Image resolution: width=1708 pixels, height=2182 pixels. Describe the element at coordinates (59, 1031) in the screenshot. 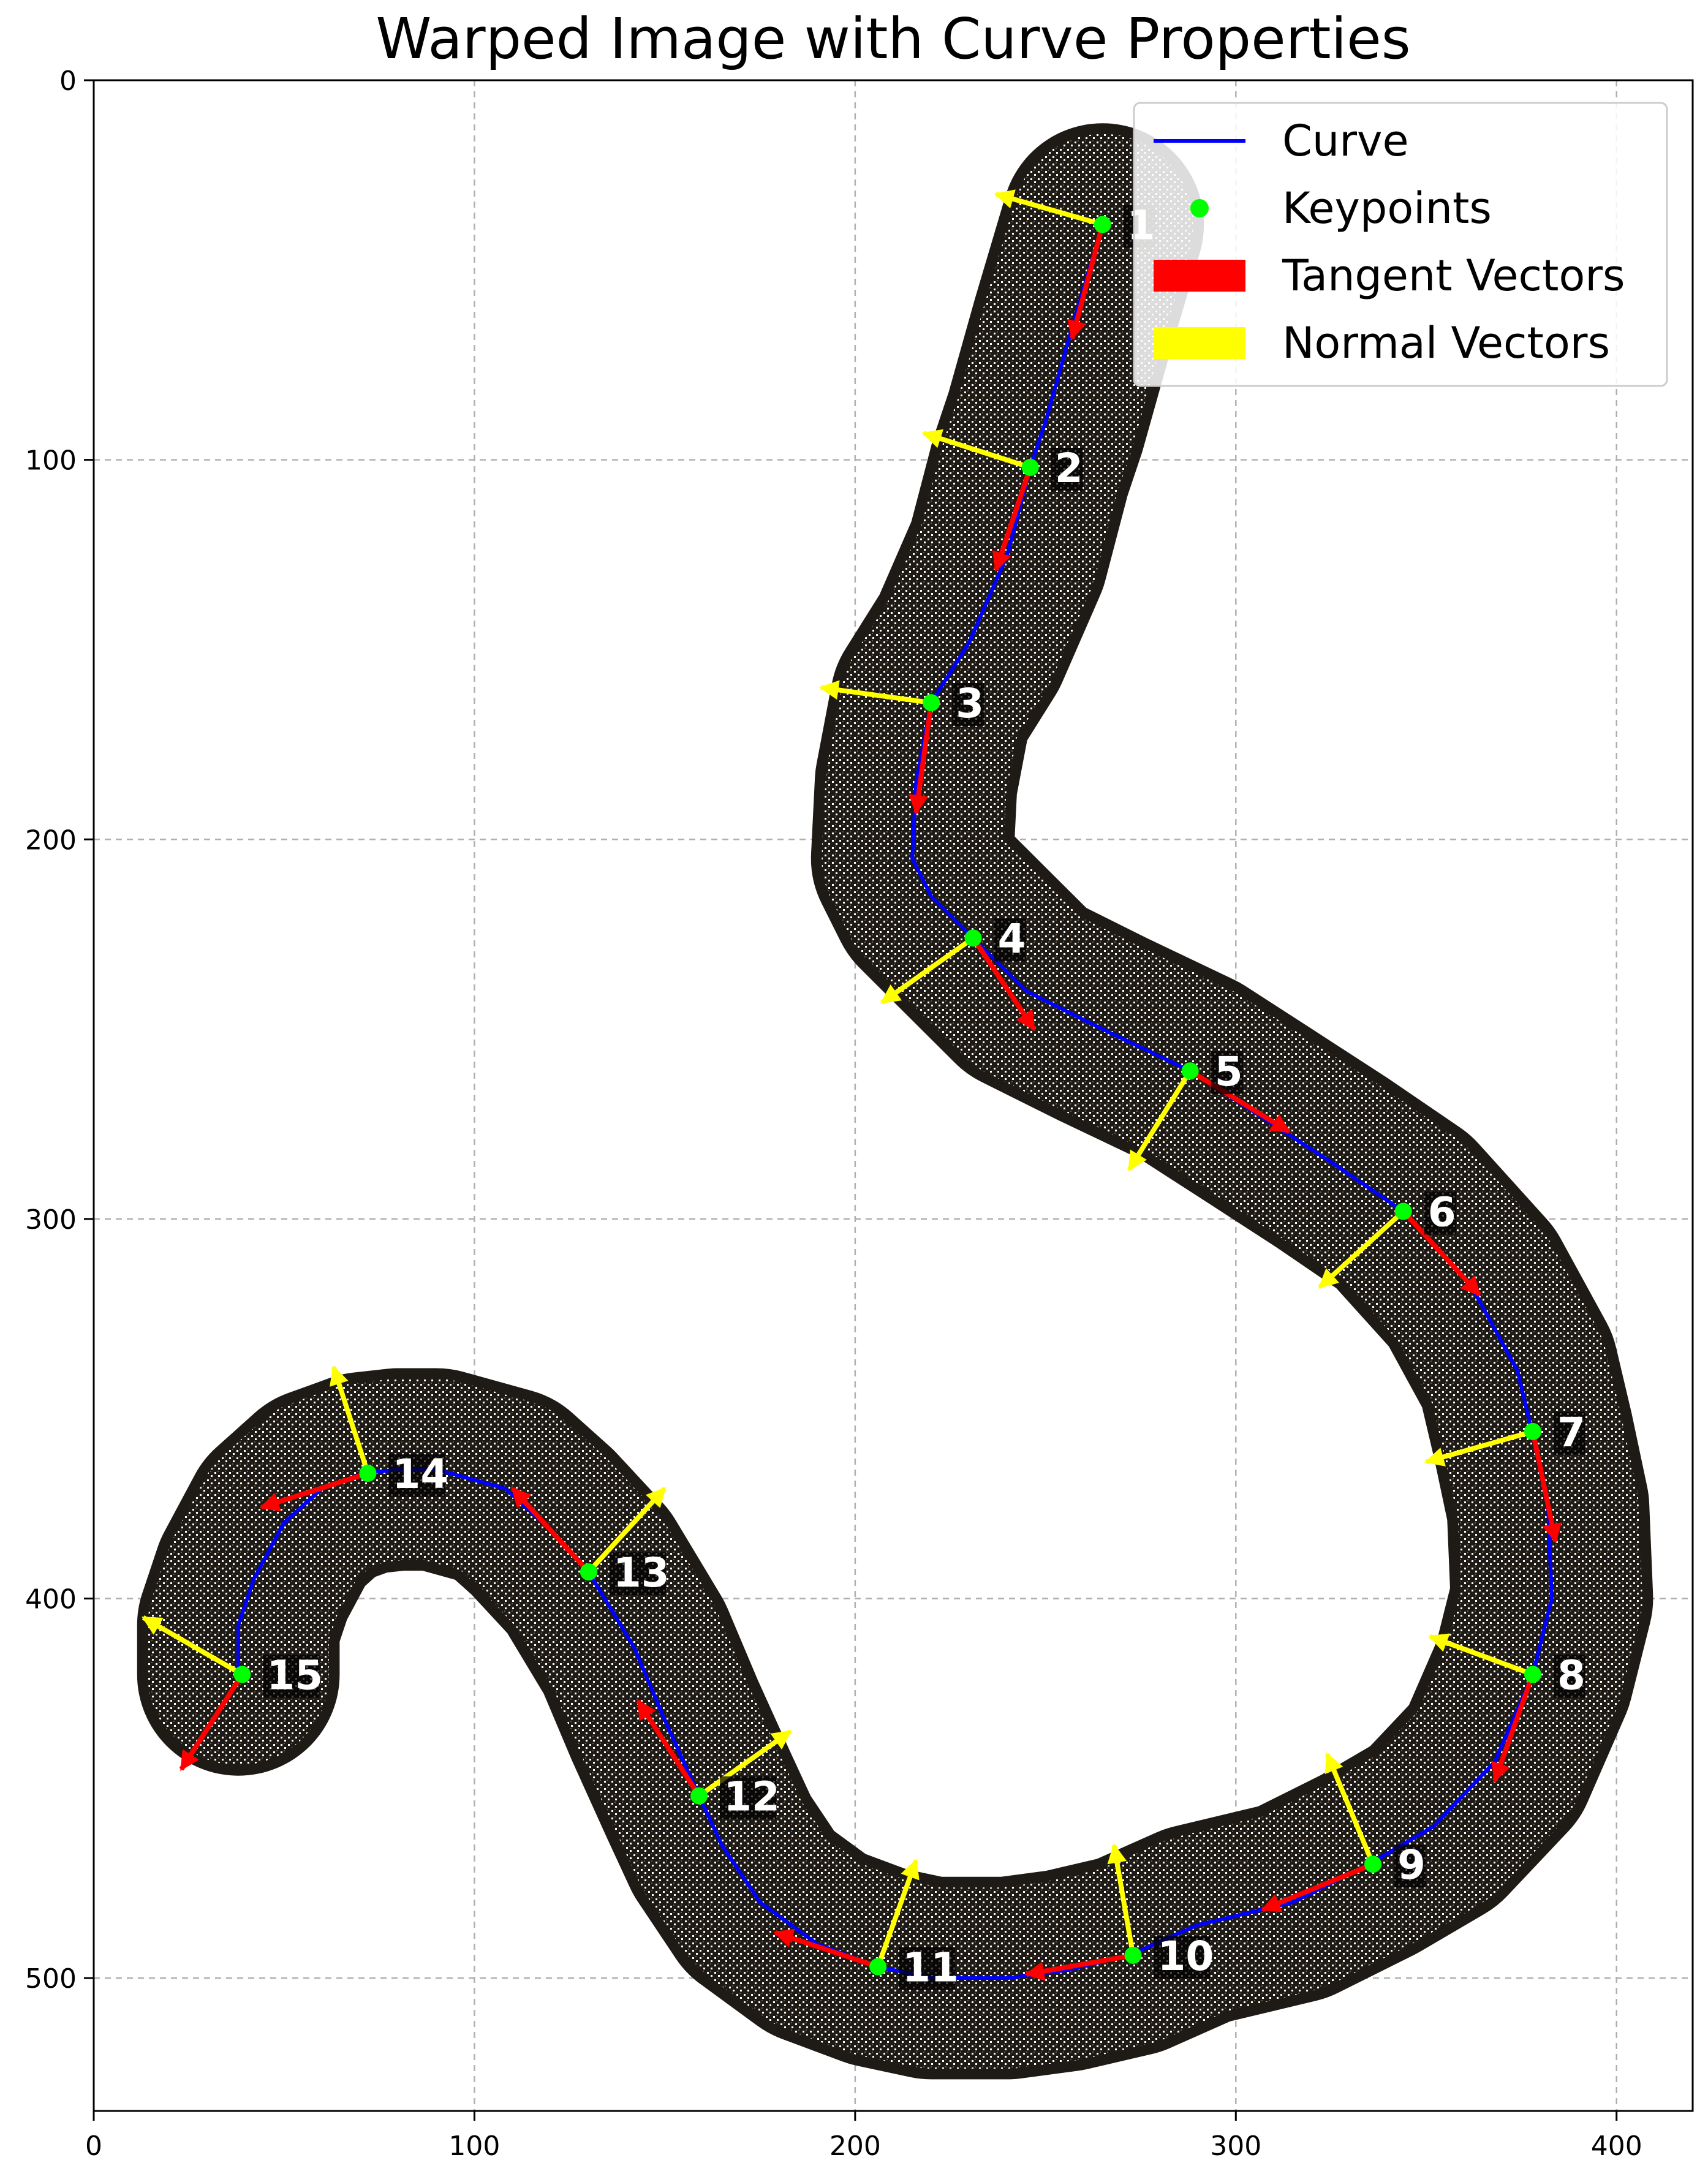

I see `y-axis-ticks: 0 100 200 300 400 500` at that location.